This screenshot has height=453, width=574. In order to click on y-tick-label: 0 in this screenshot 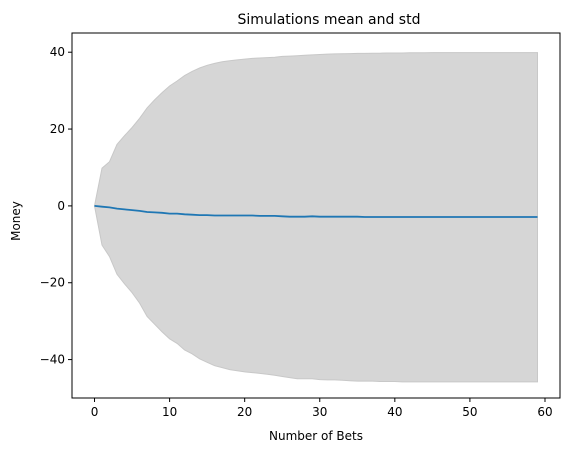, I will do `click(61, 206)`.